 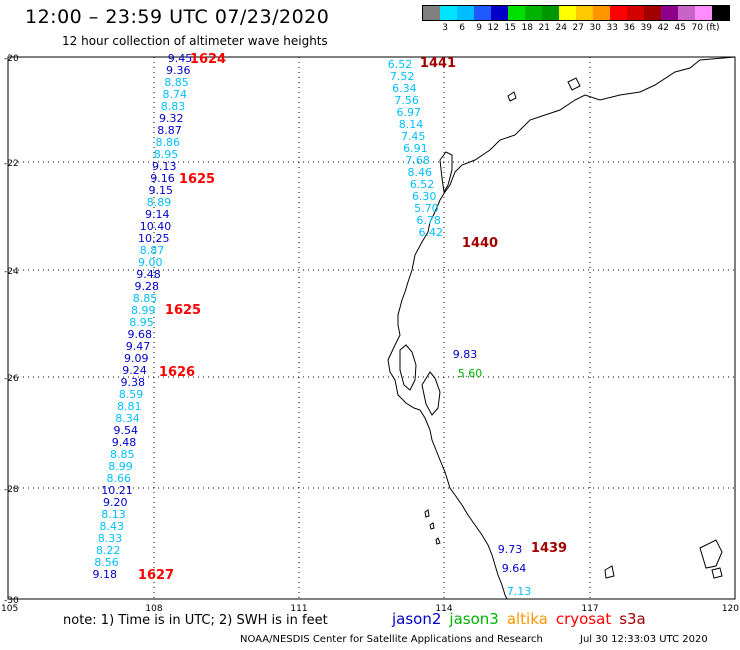 I want to click on wave-height-value: 8.95, so click(x=166, y=154).